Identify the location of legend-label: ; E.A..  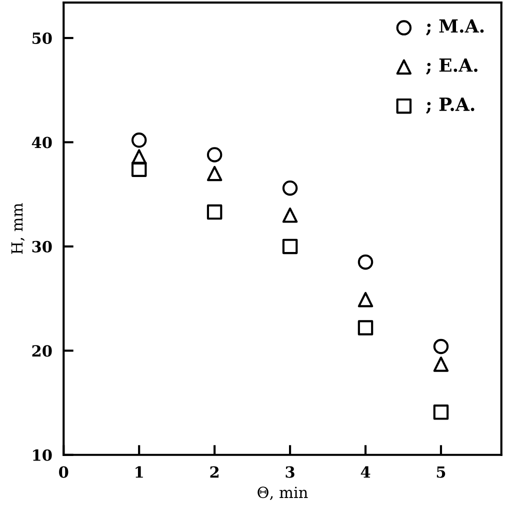
(452, 66).